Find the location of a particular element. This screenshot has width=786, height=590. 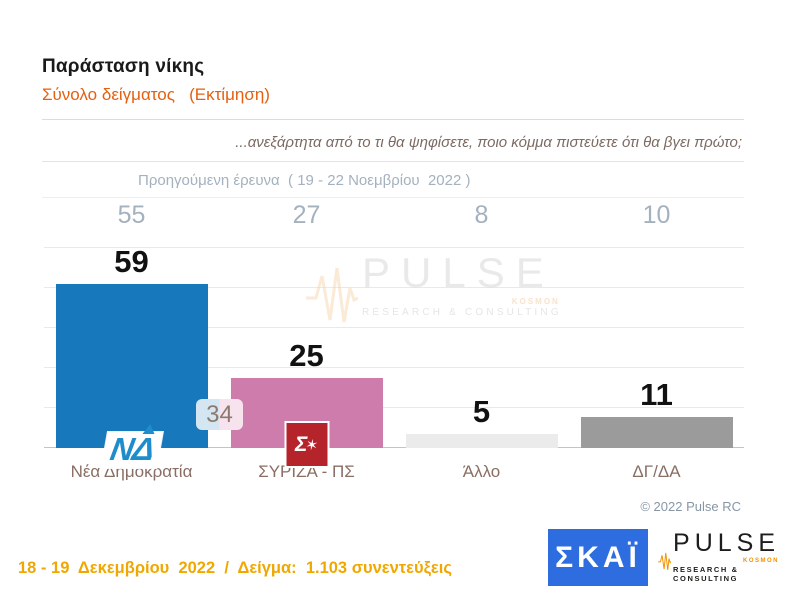

previous-values-row: 55 27 8 10 is located at coordinates (394, 215).